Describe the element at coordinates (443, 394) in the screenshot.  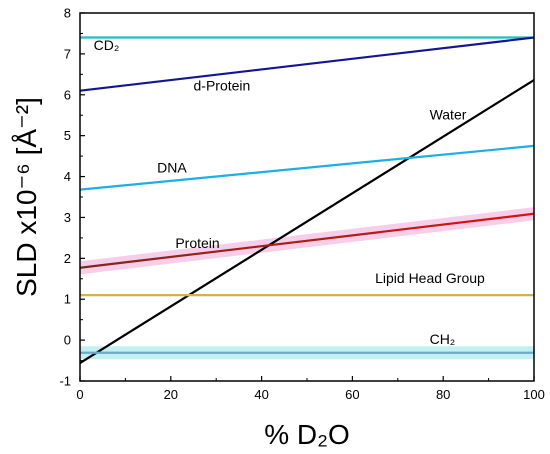
I see `x-tick-label: 80` at that location.